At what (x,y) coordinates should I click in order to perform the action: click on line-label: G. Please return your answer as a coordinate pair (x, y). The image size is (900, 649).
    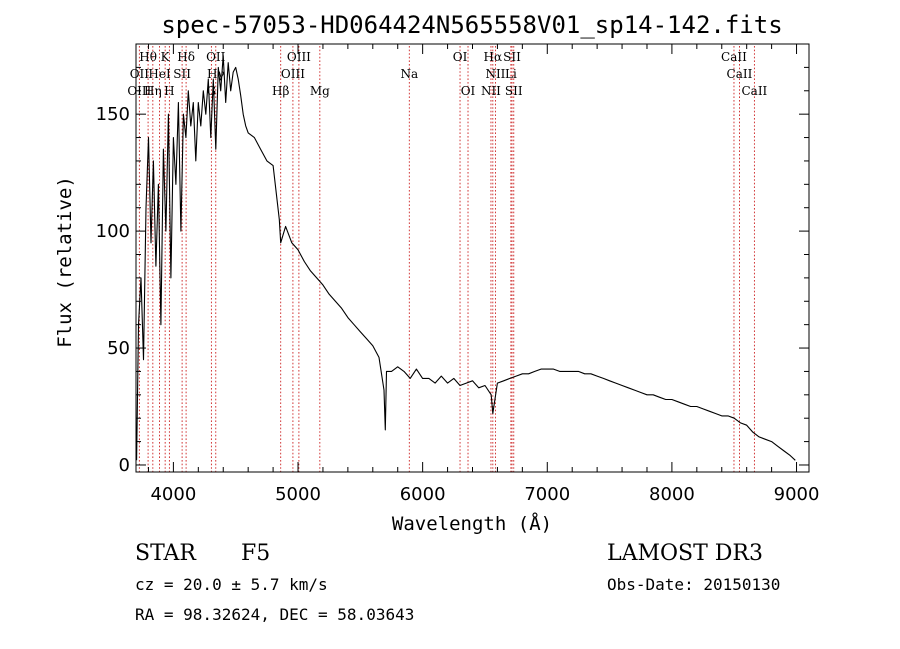
    Looking at the image, I should click on (212, 91).